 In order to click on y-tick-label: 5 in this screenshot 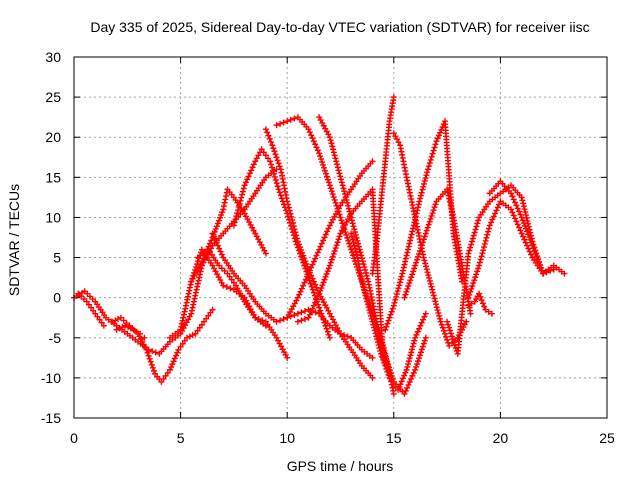, I will do `click(57, 258)`.